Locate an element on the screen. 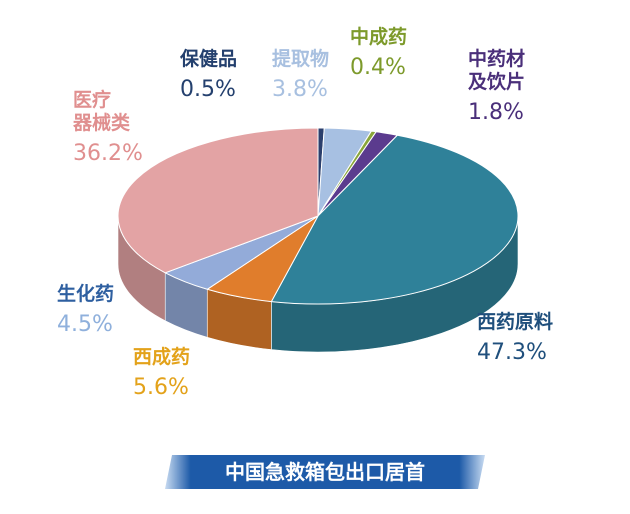 This screenshot has width=630, height=514. value-label: 1.8% is located at coordinates (496, 112).